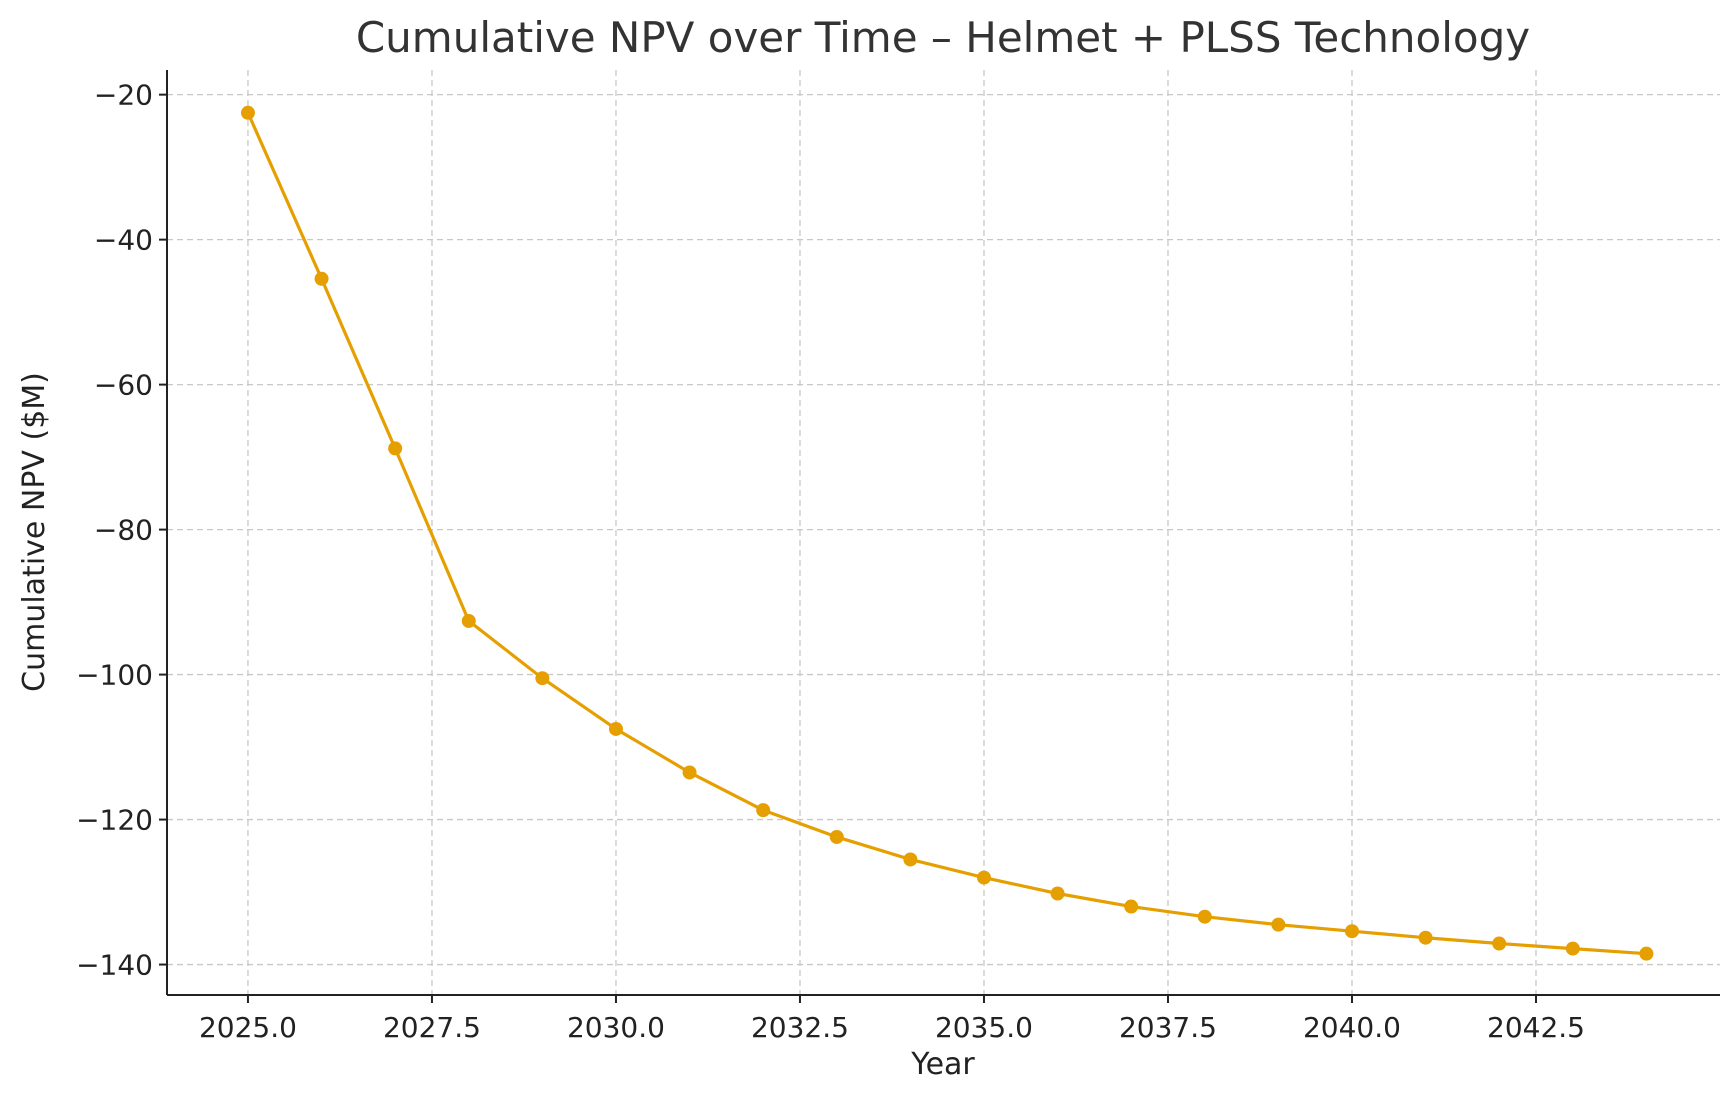  Describe the element at coordinates (114, 965) in the screenshot. I see `y-tick-label: −140` at that location.